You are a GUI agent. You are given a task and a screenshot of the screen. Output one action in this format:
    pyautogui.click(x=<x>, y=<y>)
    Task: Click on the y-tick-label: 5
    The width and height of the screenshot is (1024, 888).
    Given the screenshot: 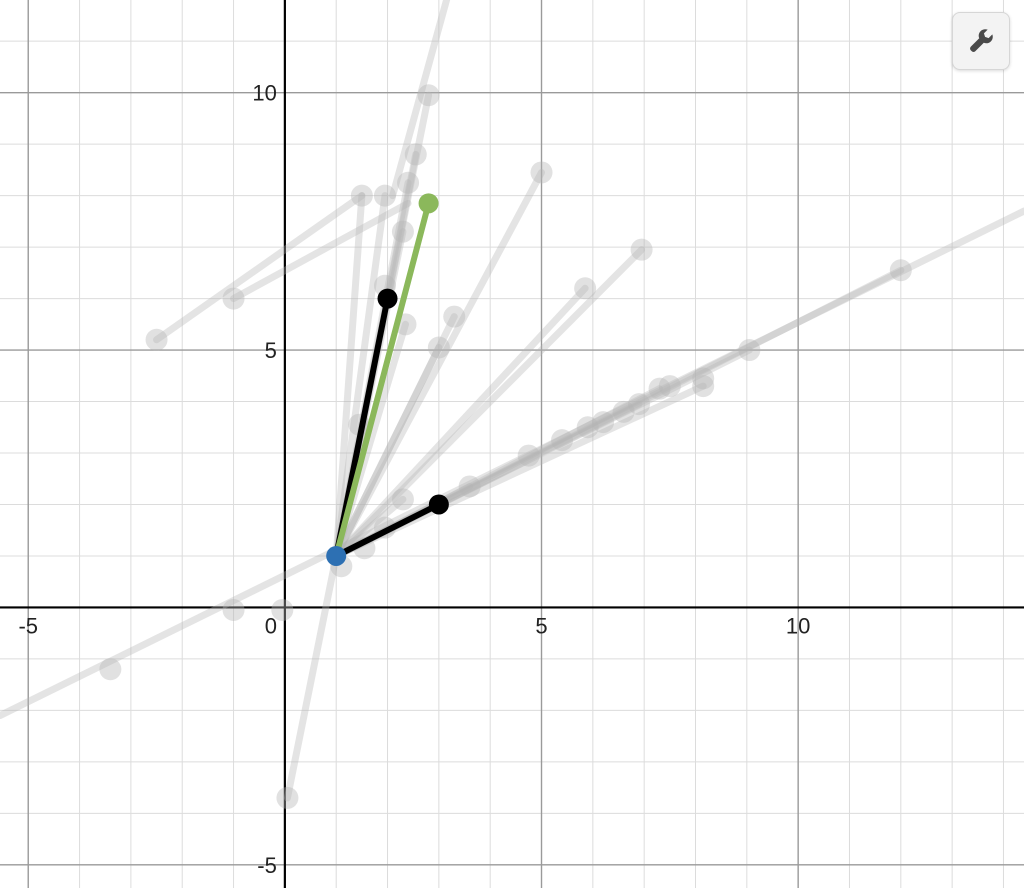 What is the action you would take?
    pyautogui.click(x=271, y=350)
    